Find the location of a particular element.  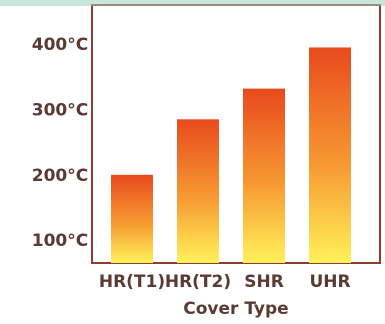

y-tick-label: 400°C is located at coordinates (60, 45).